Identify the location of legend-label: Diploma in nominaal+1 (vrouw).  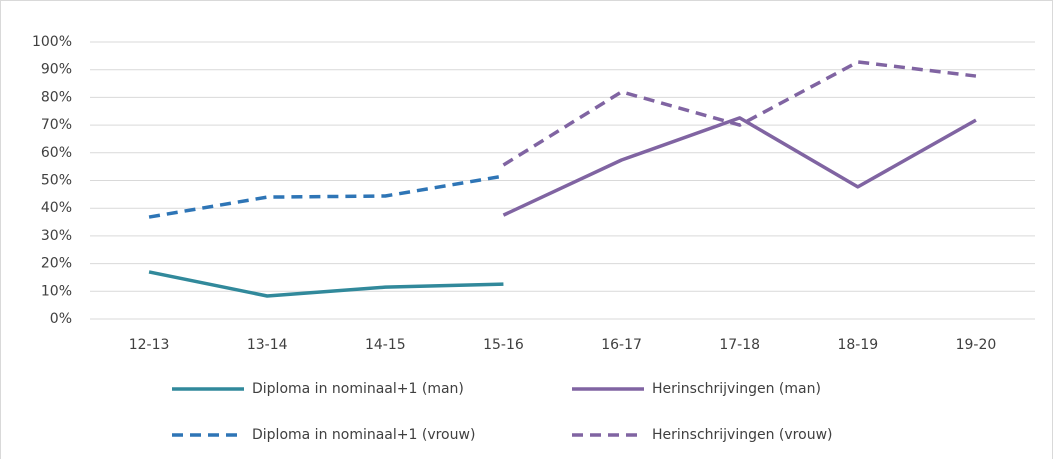
(363, 435).